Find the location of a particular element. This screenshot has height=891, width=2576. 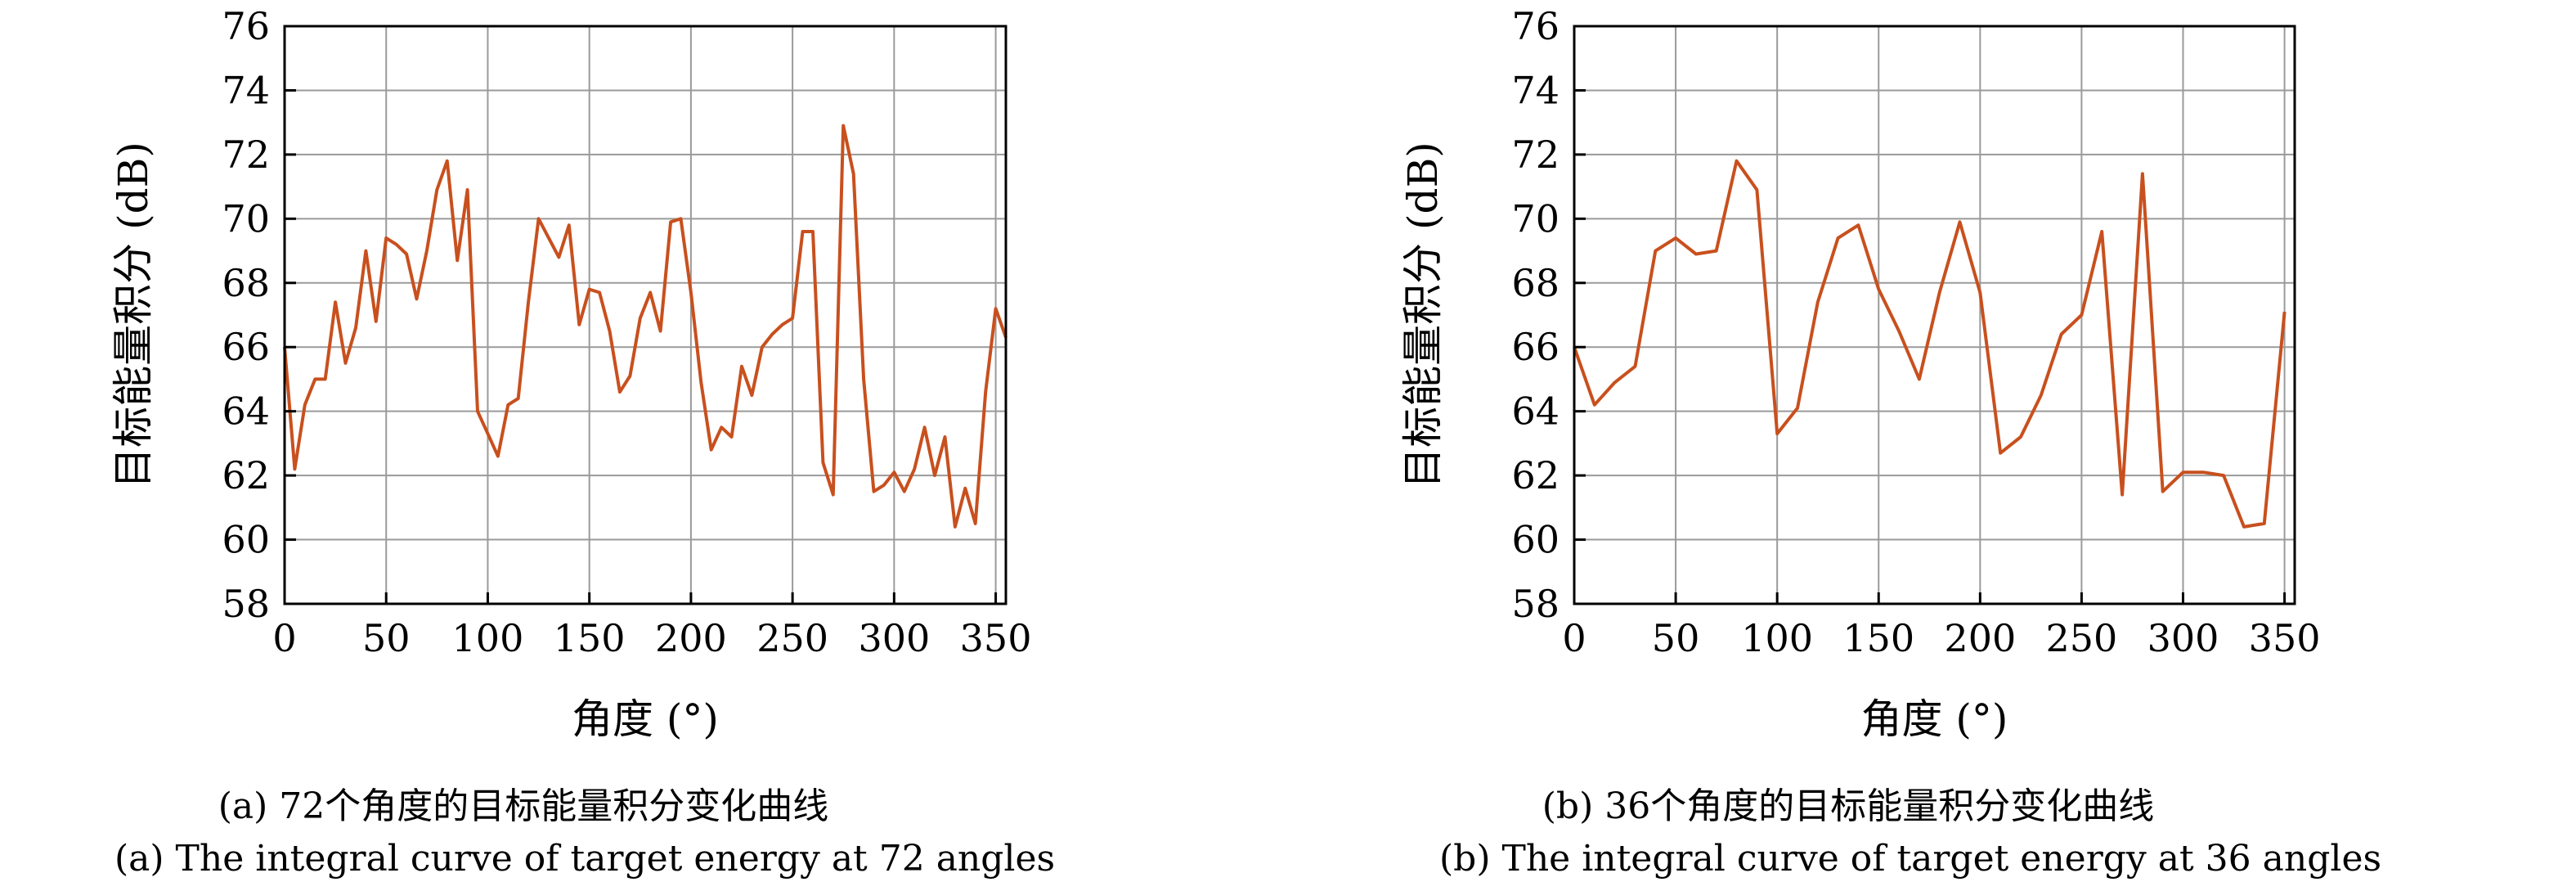

caption-zh-b: (b) 36个角度的目标能量积分变化曲线 is located at coordinates (1849, 806).